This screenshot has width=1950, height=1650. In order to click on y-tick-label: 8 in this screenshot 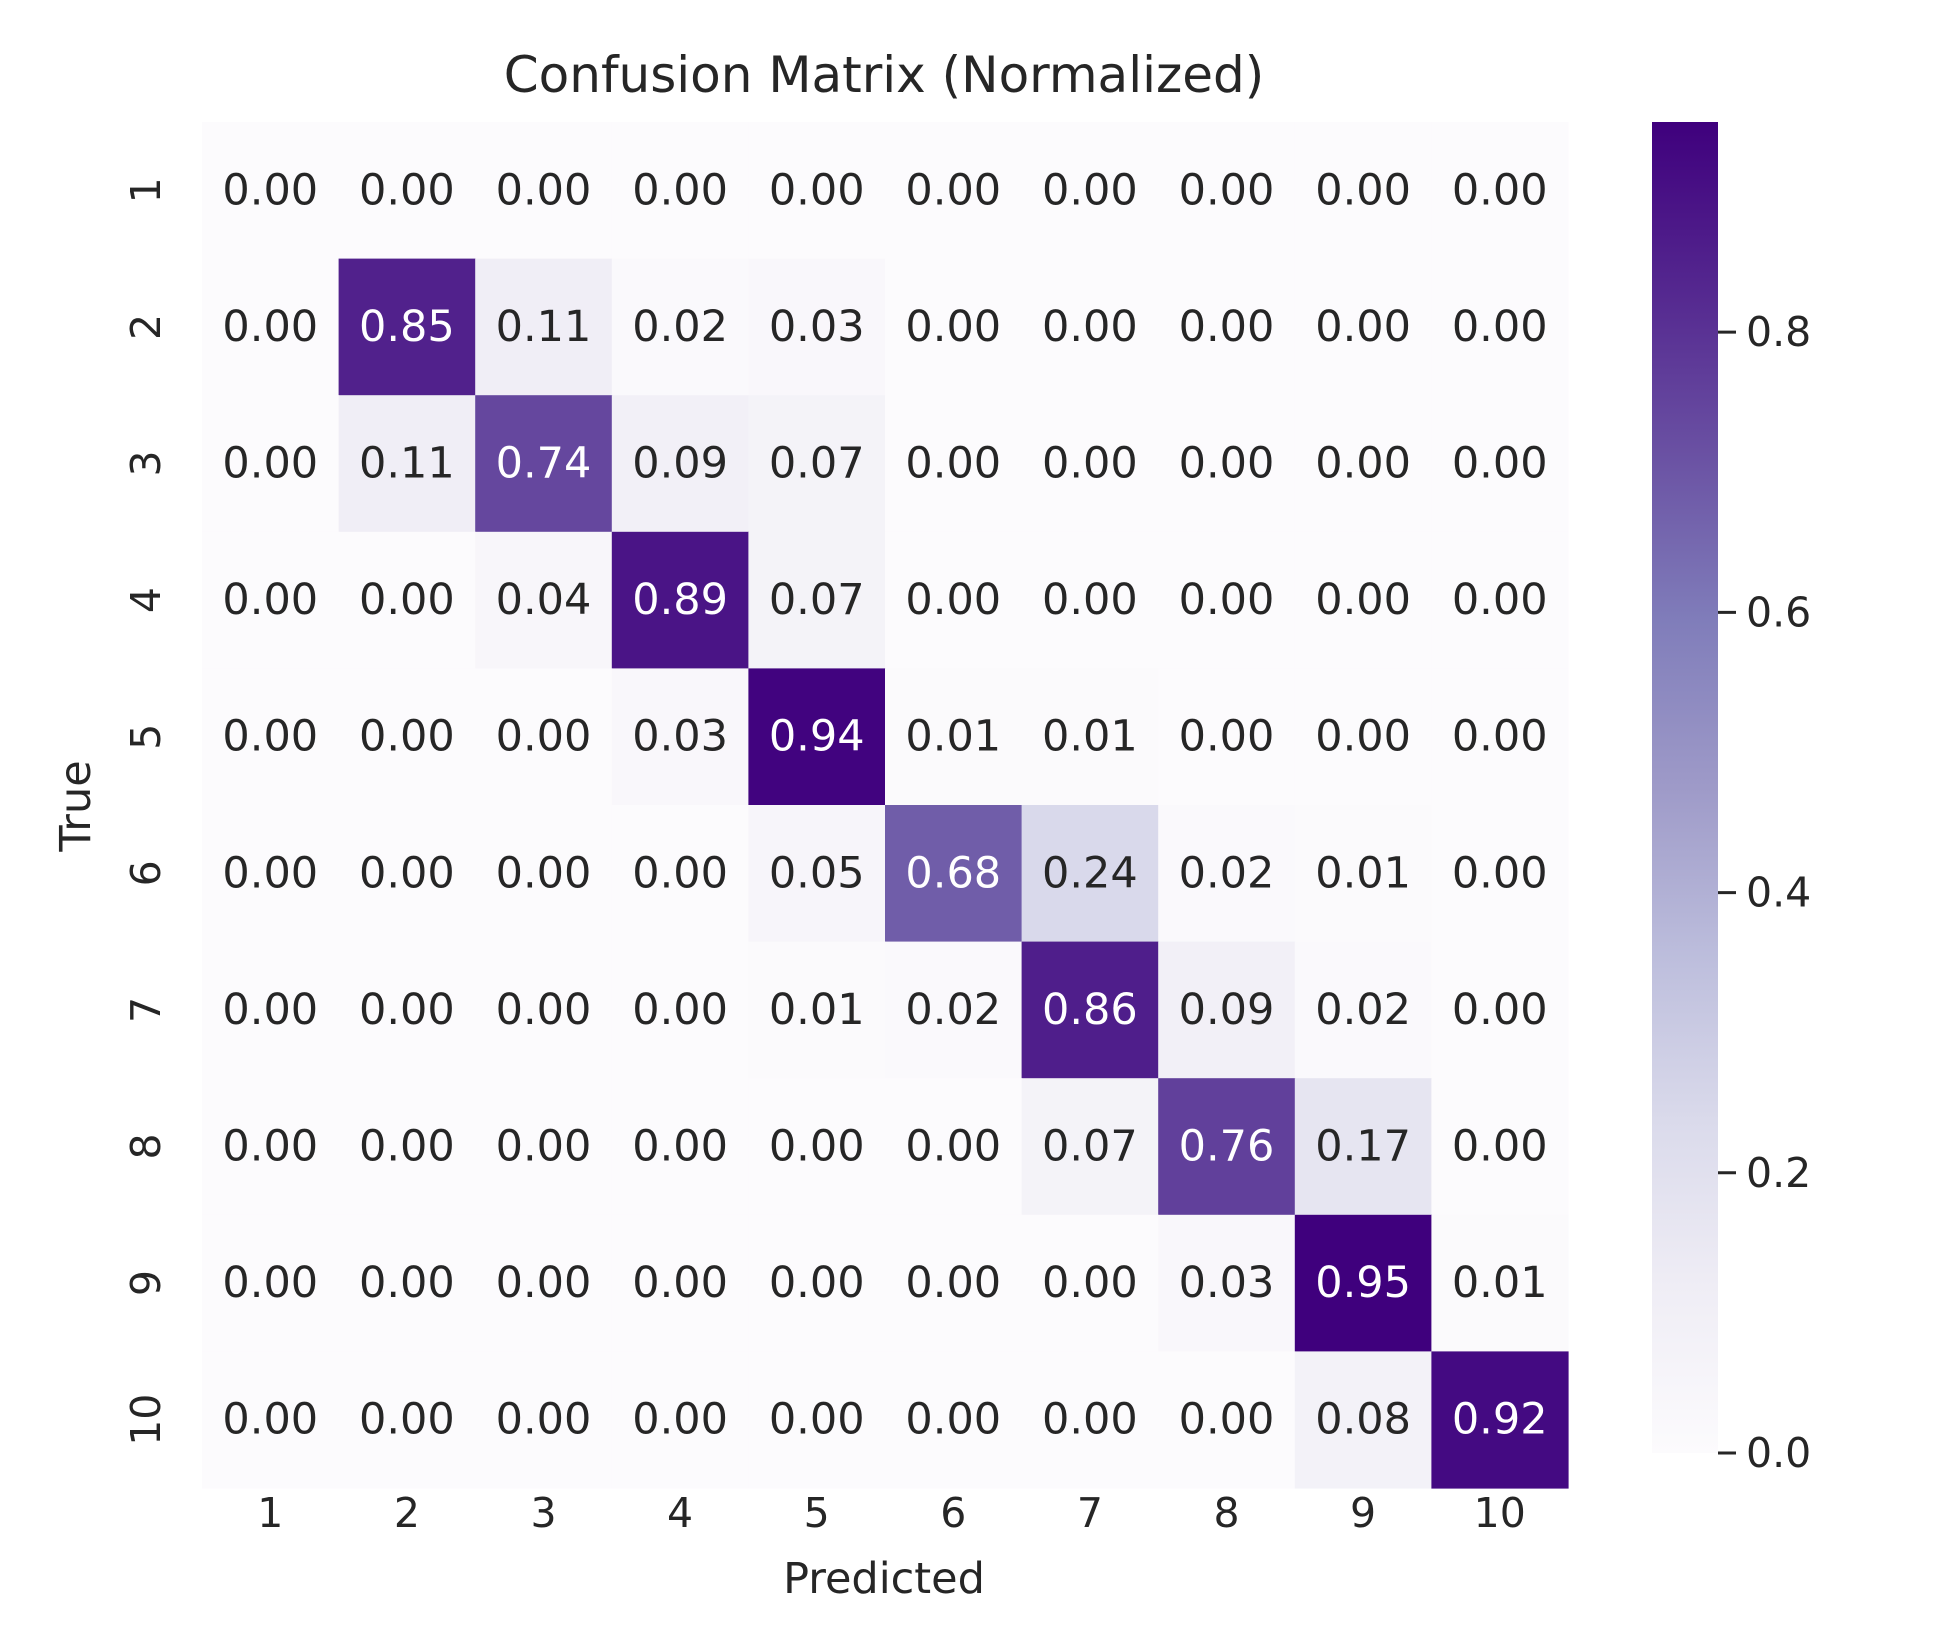, I will do `click(146, 1146)`.